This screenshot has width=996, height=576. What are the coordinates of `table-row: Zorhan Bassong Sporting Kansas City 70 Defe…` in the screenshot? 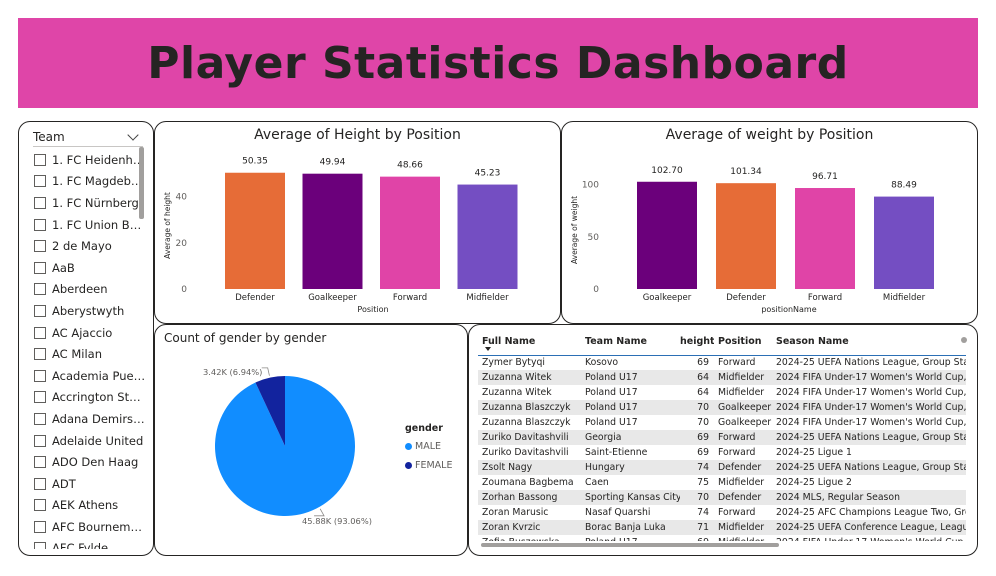 It's located at (722, 497).